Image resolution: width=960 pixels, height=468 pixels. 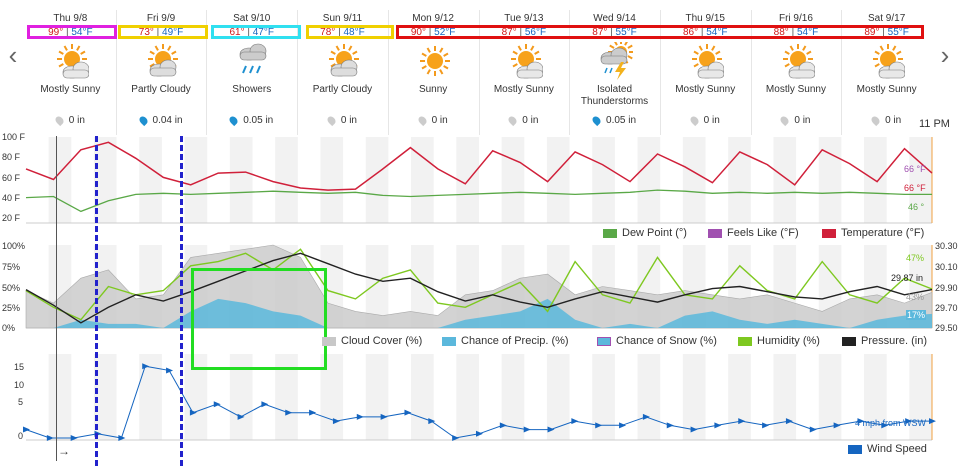 What do you see at coordinates (478, 201) in the screenshot?
I see `dew-point-line` at bounding box center [478, 201].